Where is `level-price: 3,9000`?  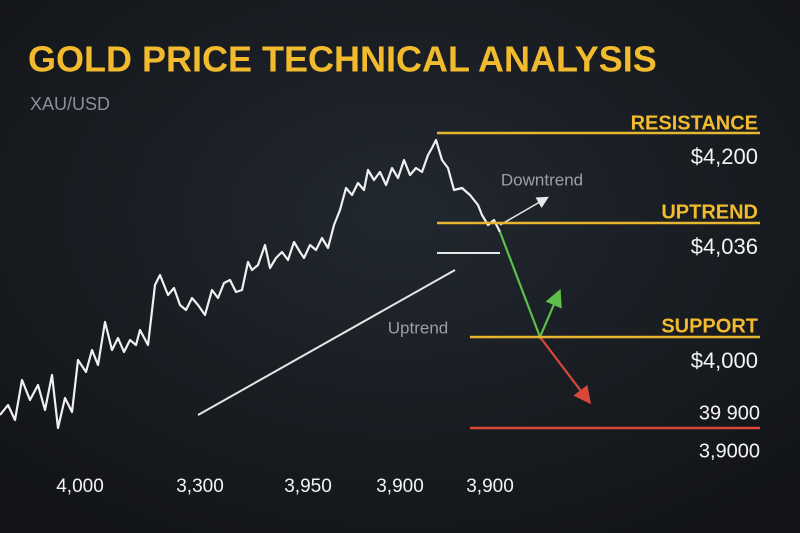
level-price: 3,9000 is located at coordinates (729, 451).